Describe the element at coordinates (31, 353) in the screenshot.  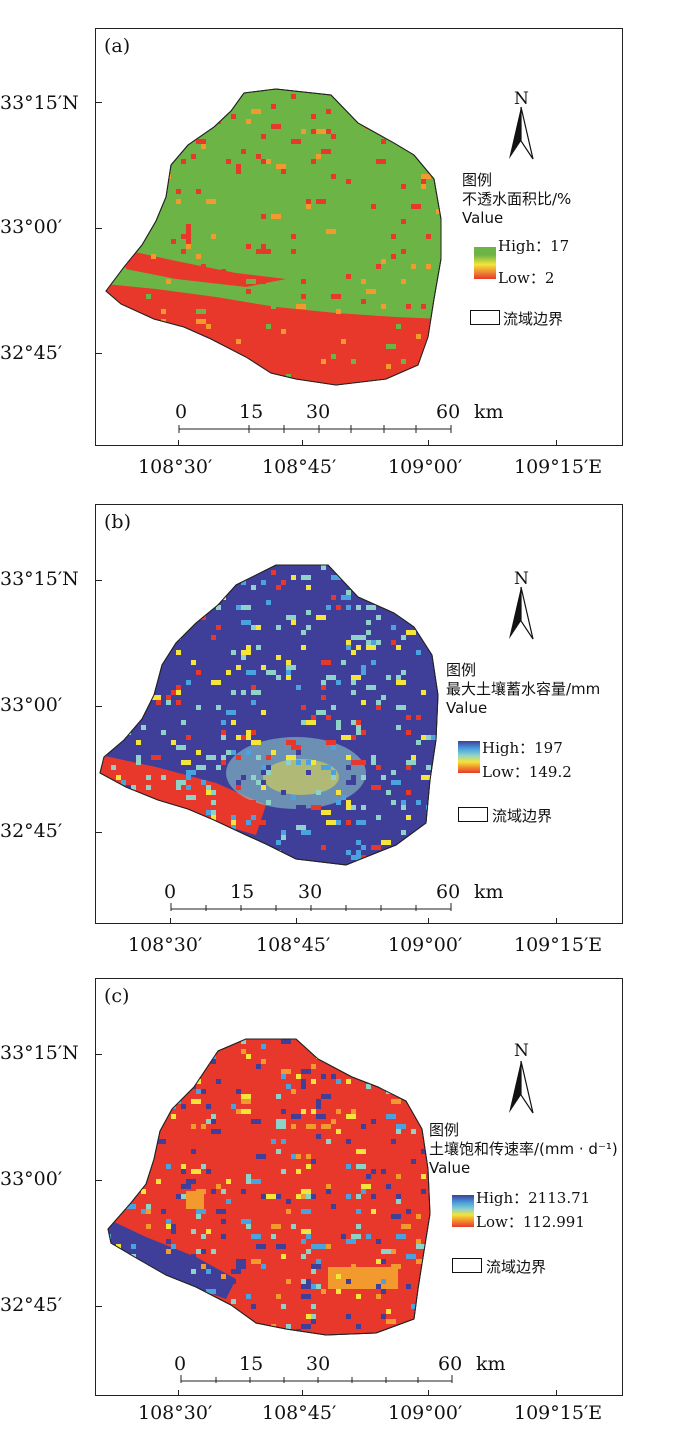
I see `lat-label-32-45: 32°45′` at that location.